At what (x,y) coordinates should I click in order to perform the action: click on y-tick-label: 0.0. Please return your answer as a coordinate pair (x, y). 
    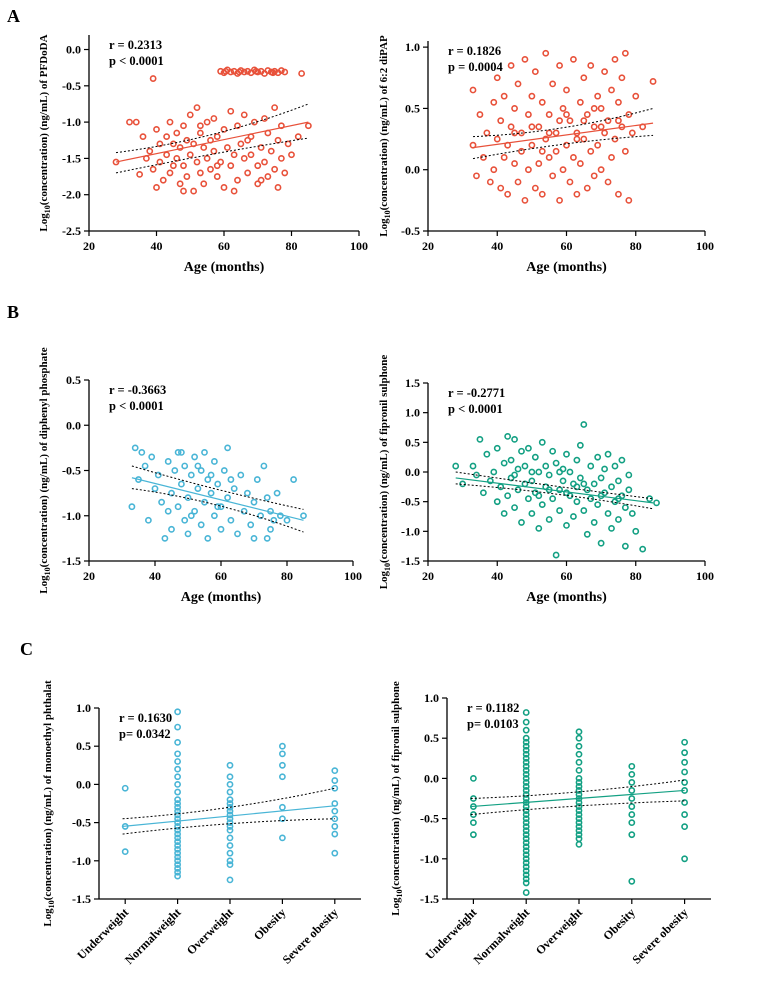
    Looking at the image, I should click on (412, 170).